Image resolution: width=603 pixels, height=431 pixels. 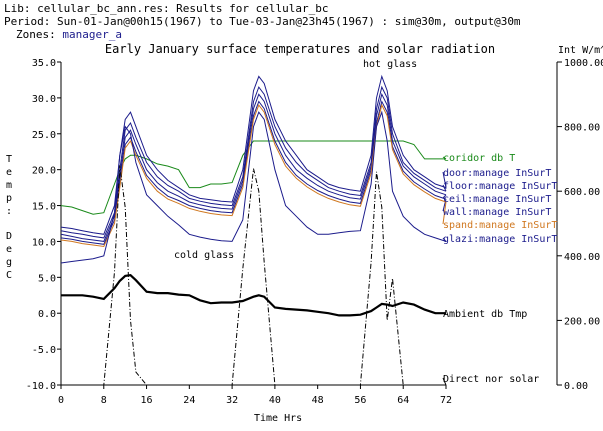 I want to click on x-tick-label: 40, so click(x=275, y=400).